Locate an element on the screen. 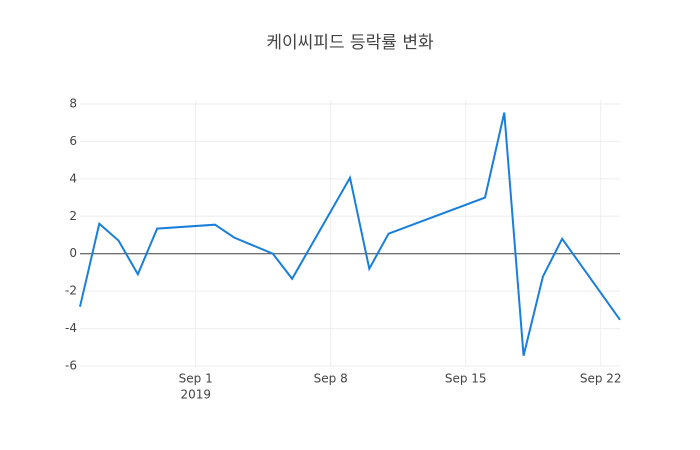 The width and height of the screenshot is (700, 450). y-tick-label: 0 is located at coordinates (73, 253).